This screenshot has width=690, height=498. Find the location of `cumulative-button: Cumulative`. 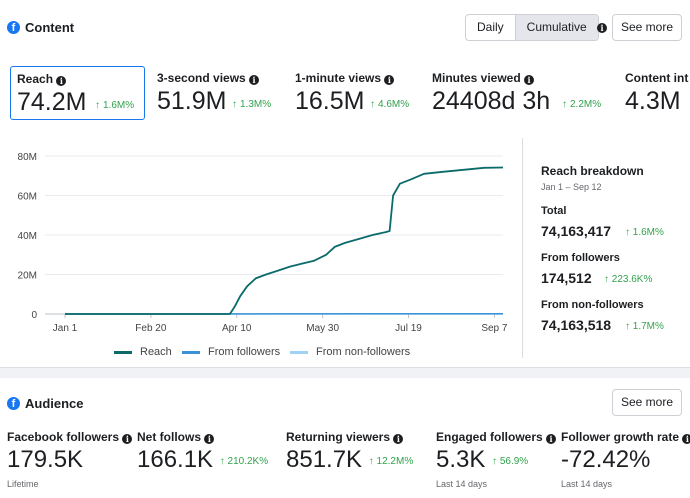

cumulative-button: Cumulative is located at coordinates (556, 27).